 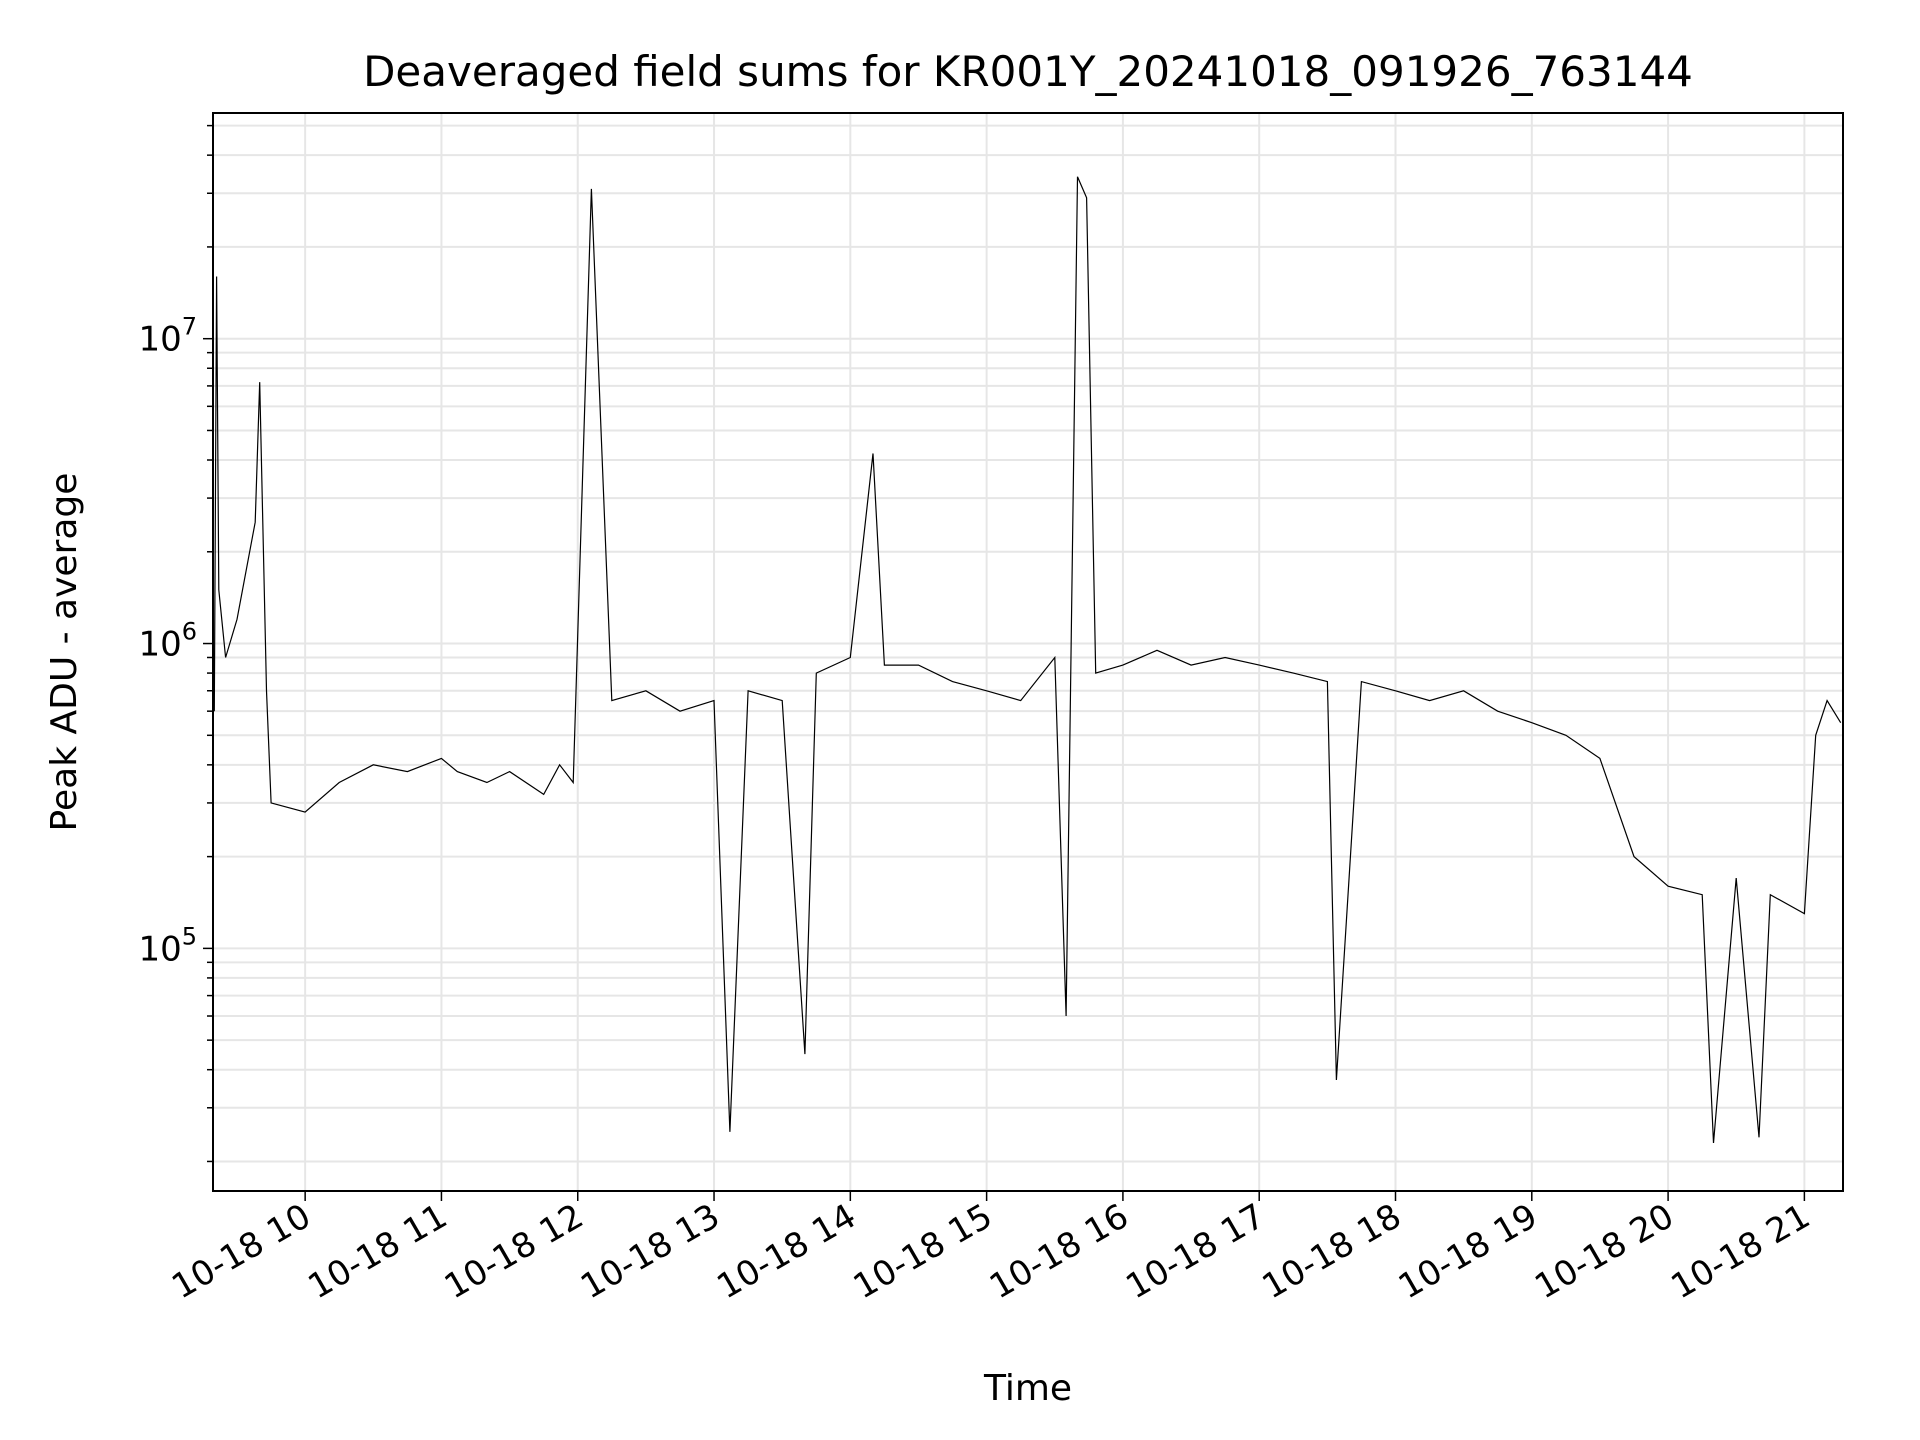 I want to click on x-tick-label: 10-18 11, so click(x=378, y=1251).